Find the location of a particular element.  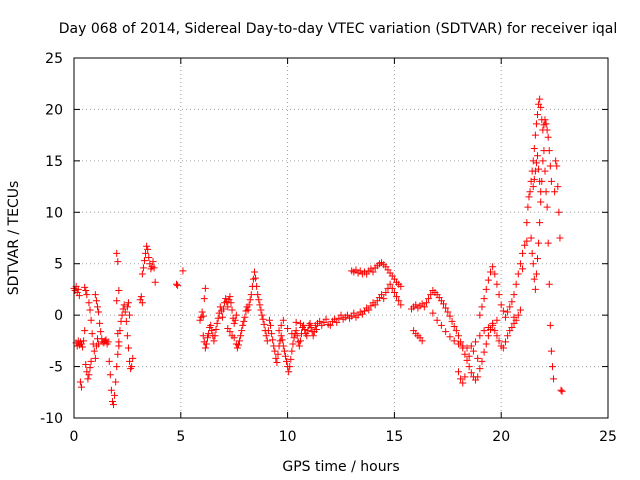

y-axis-label: SDTVAR / TECUs is located at coordinates (14, 238).